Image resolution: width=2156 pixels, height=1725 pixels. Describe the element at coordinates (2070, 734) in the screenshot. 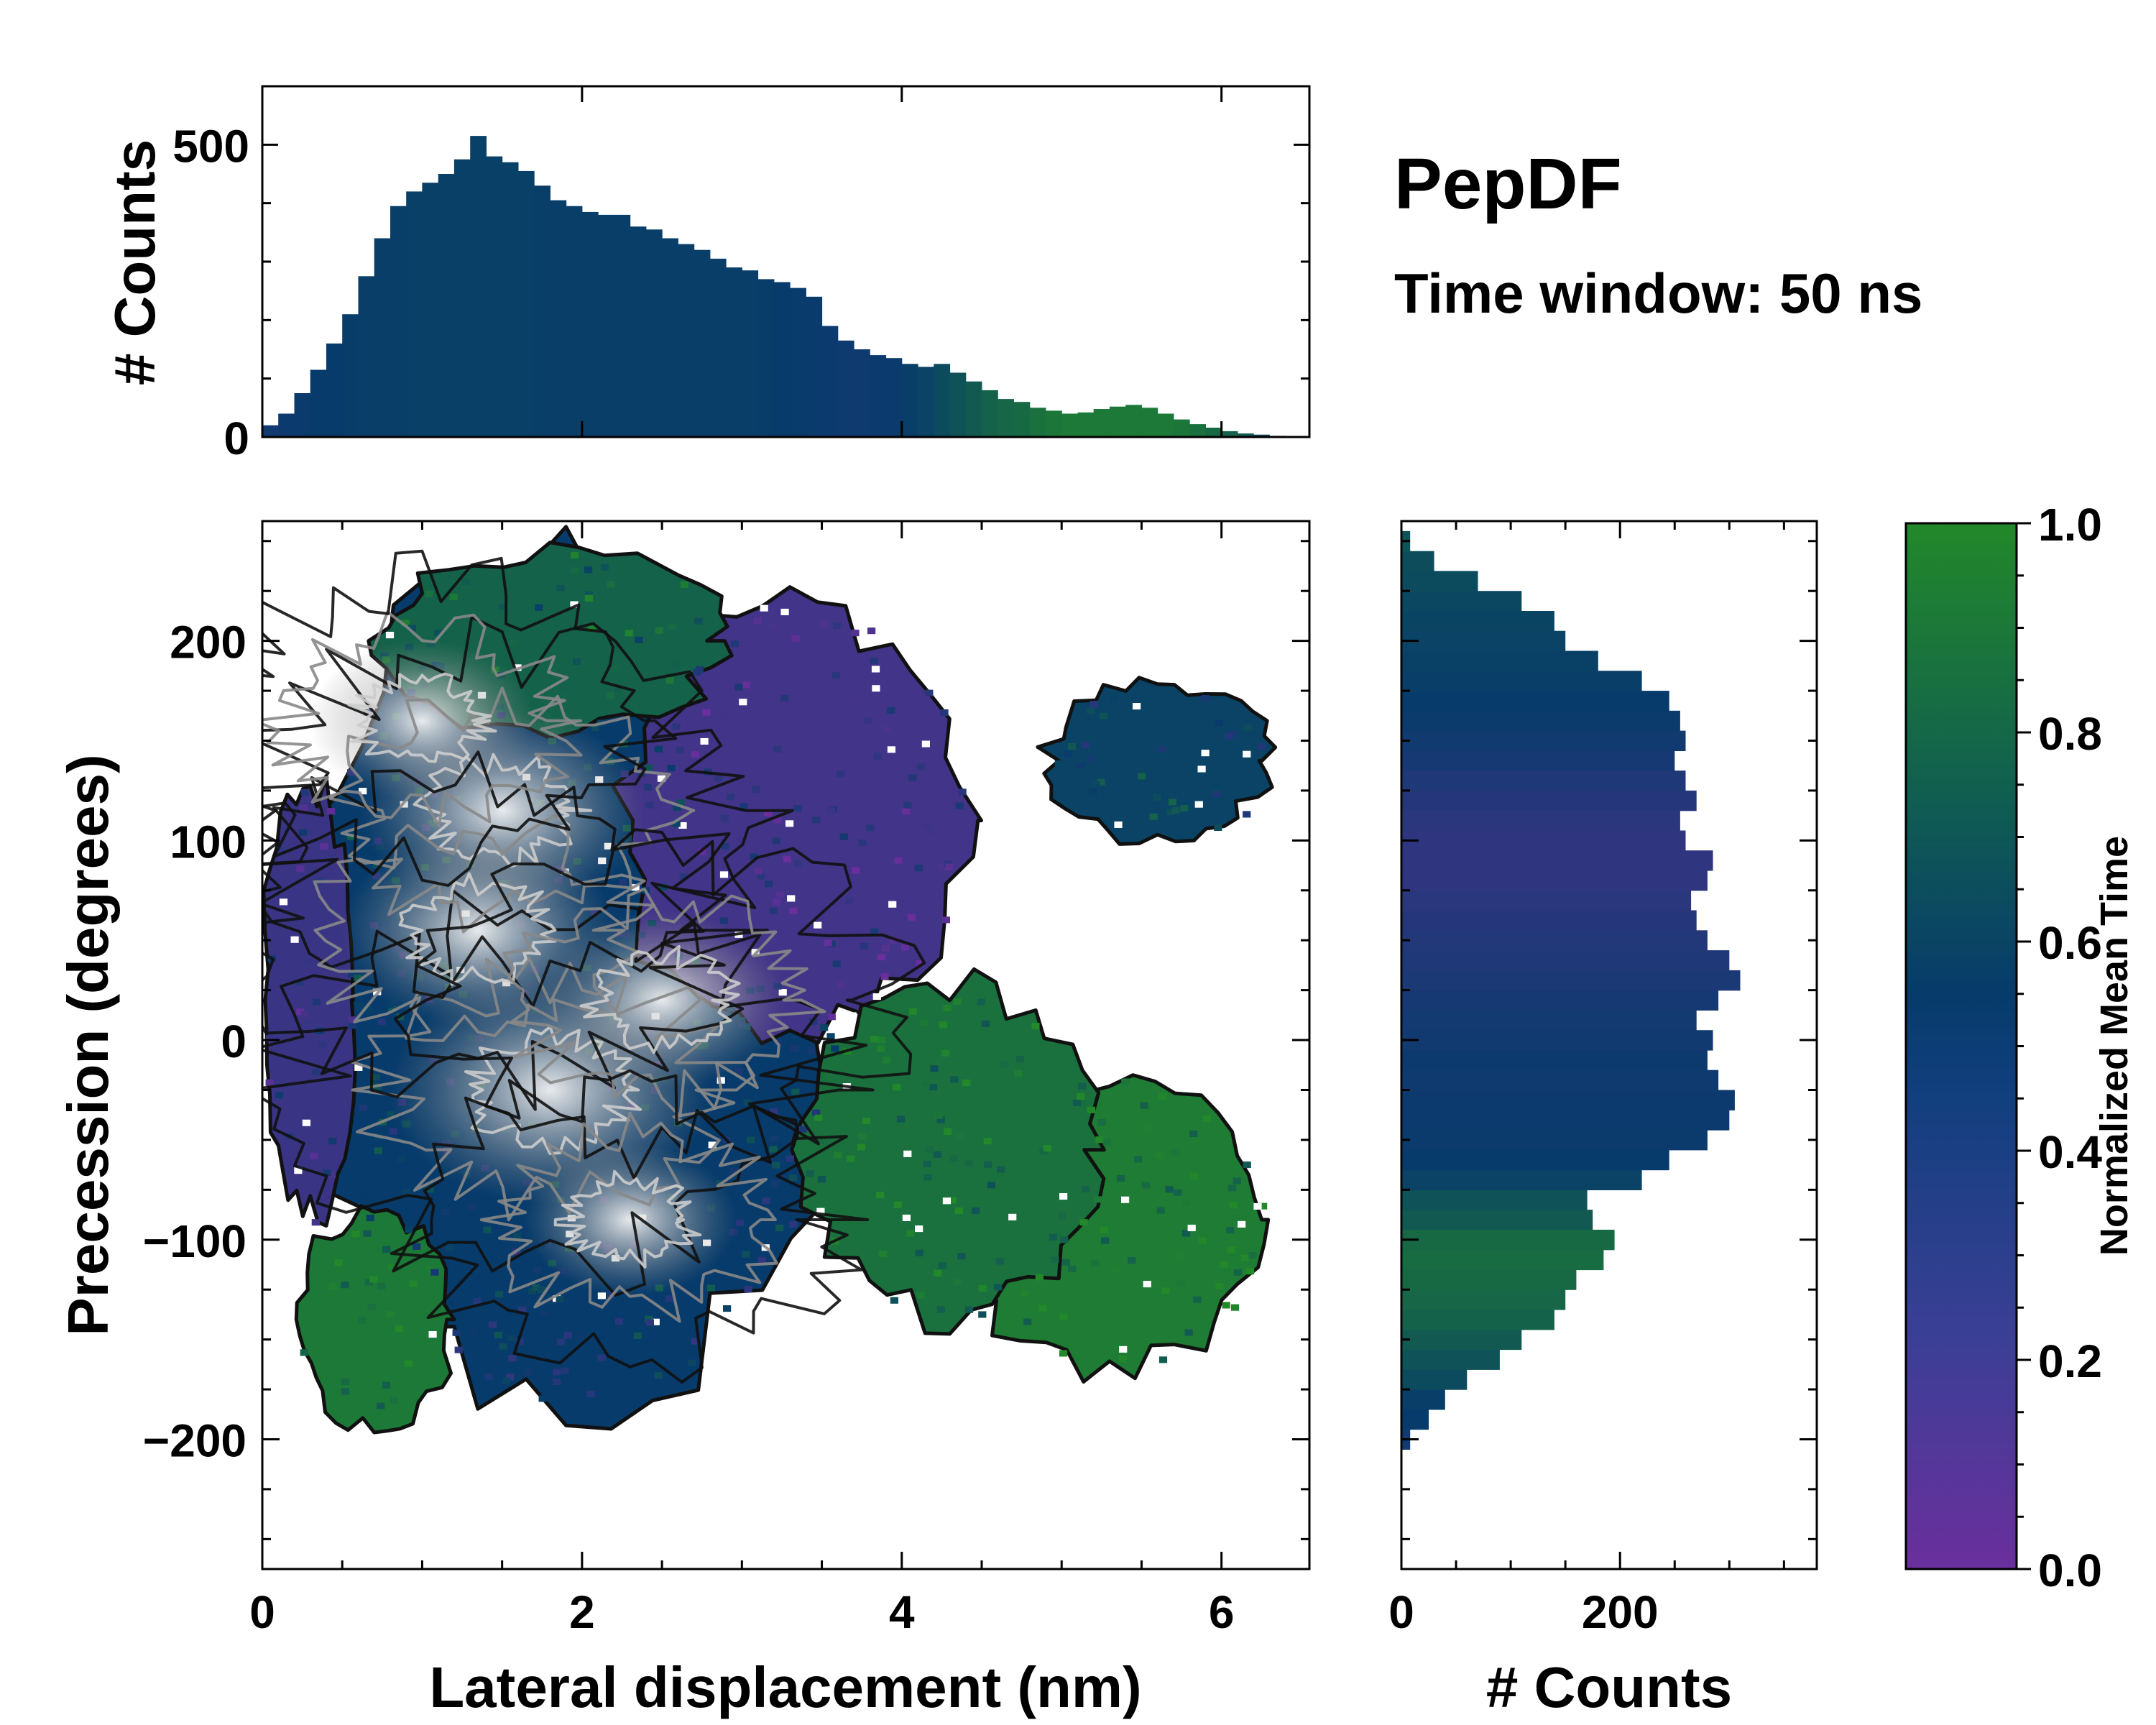

I see `tick-label: 0.8` at that location.